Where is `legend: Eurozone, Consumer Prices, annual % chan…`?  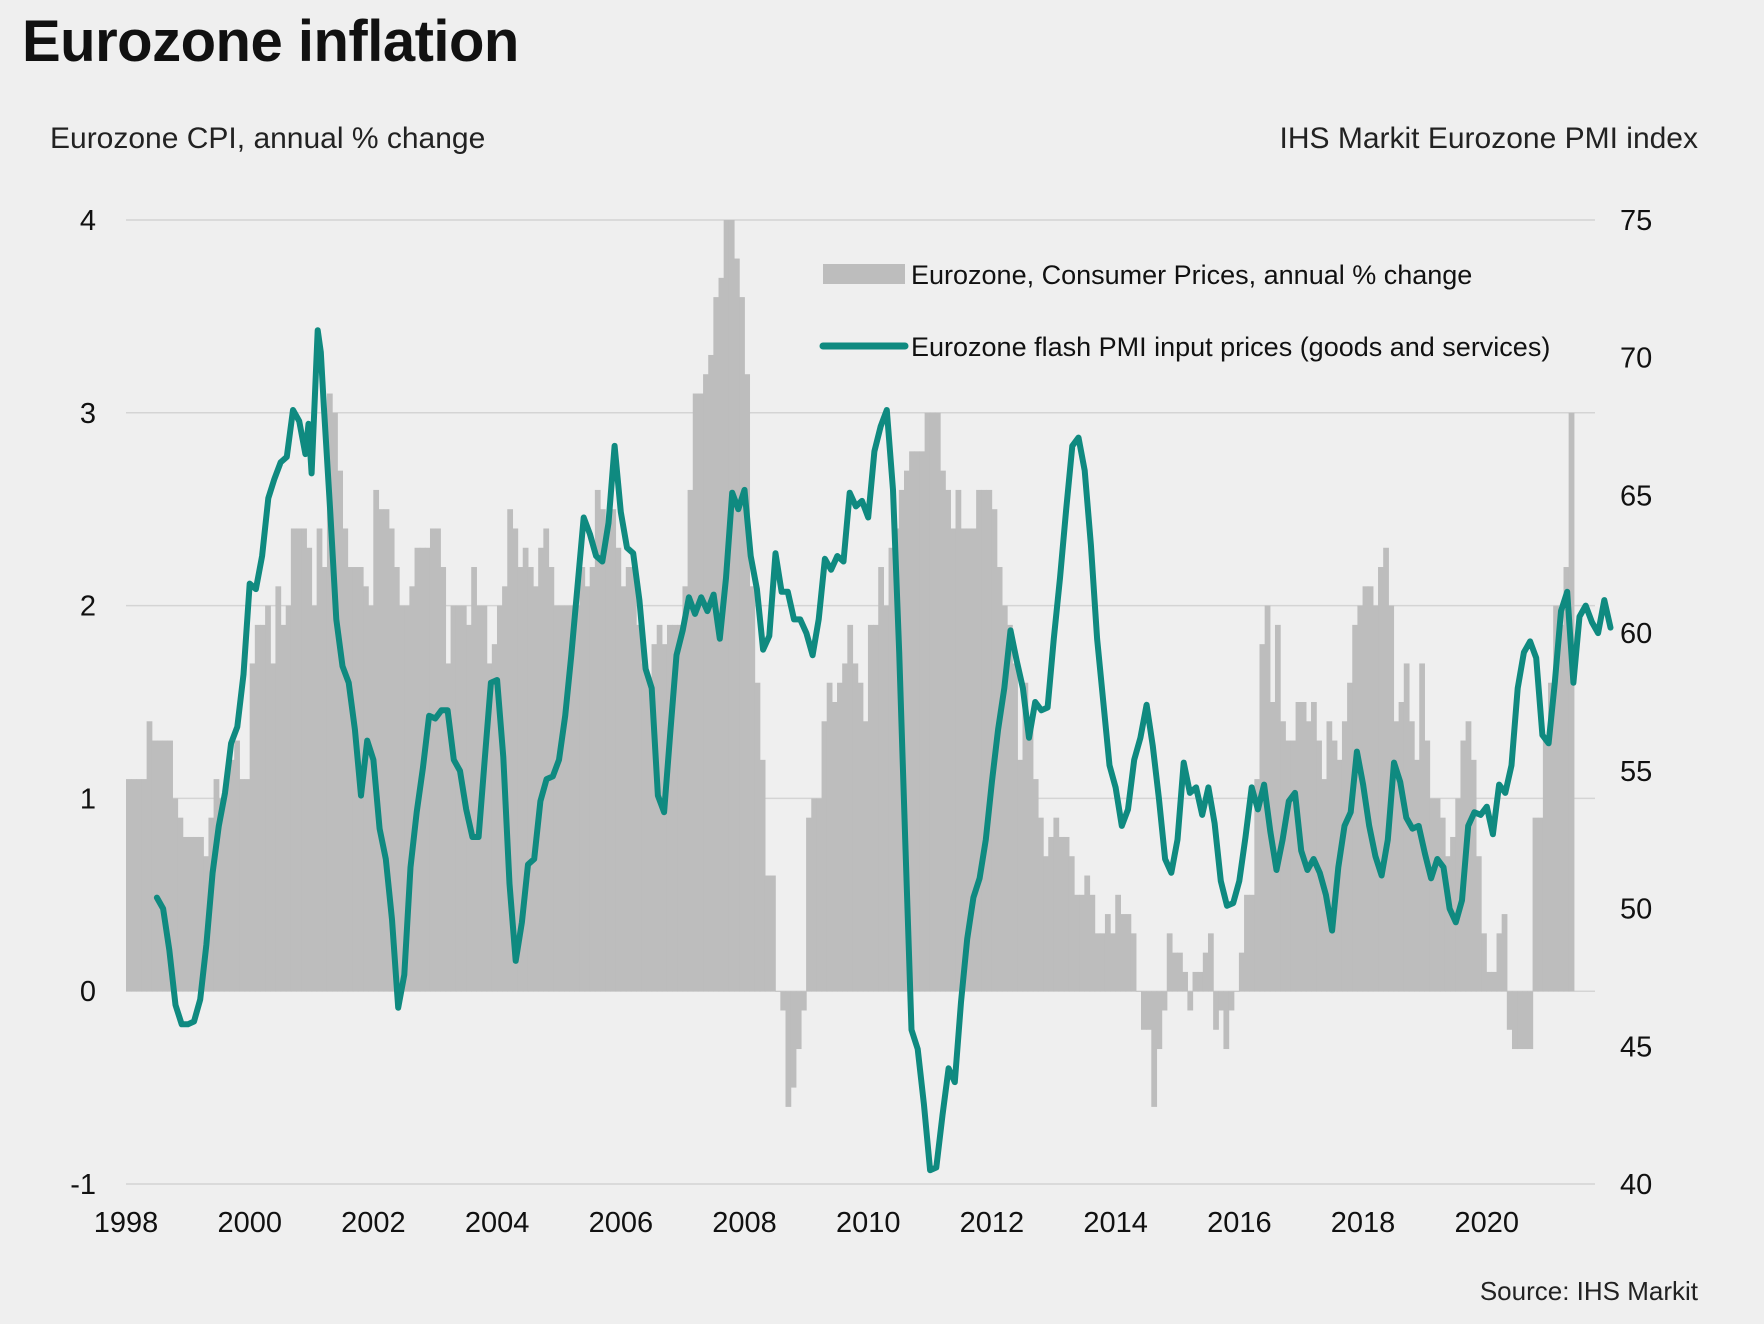 legend: Eurozone, Consumer Prices, annual % chan… is located at coordinates (1184, 311).